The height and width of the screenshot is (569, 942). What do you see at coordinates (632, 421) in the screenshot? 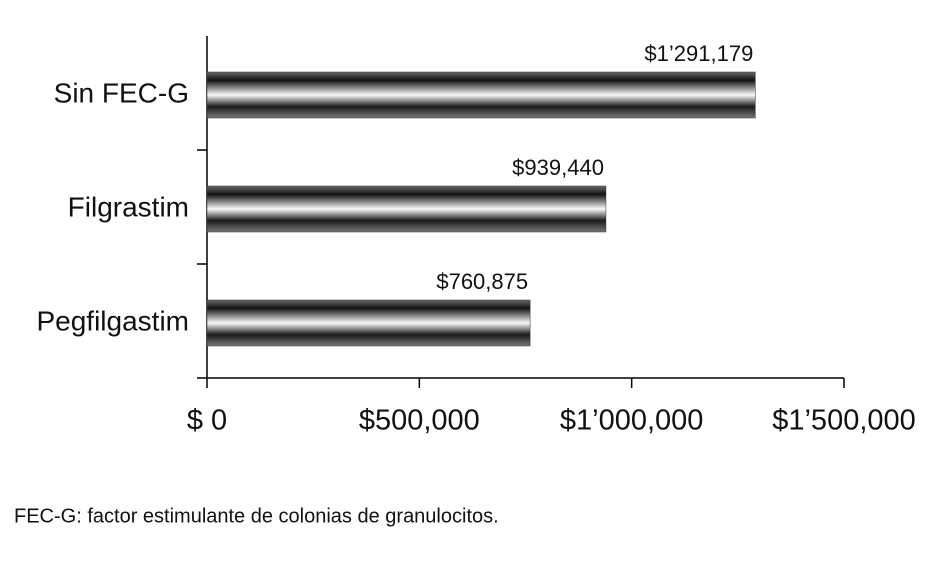
I see `x-tick-label: $1’000,000` at bounding box center [632, 421].